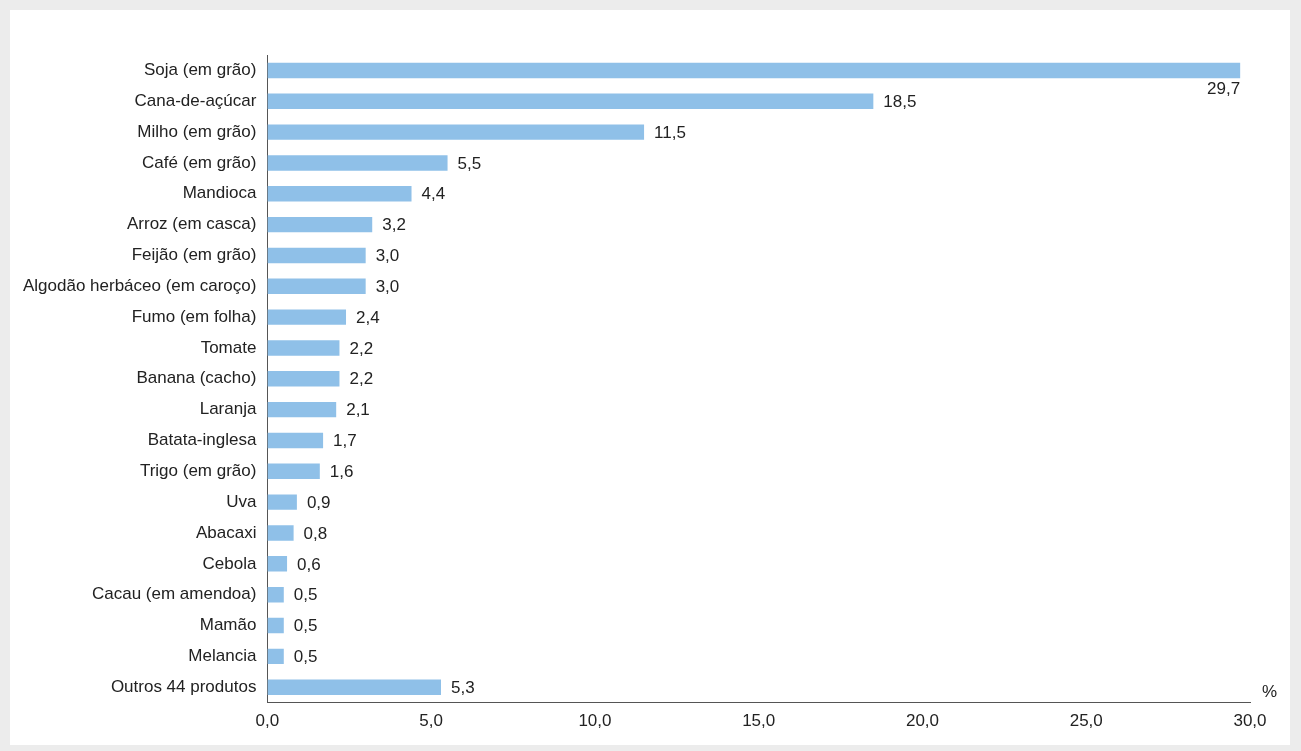  I want to click on y-tick-label: Soja (em grão), so click(200, 70).